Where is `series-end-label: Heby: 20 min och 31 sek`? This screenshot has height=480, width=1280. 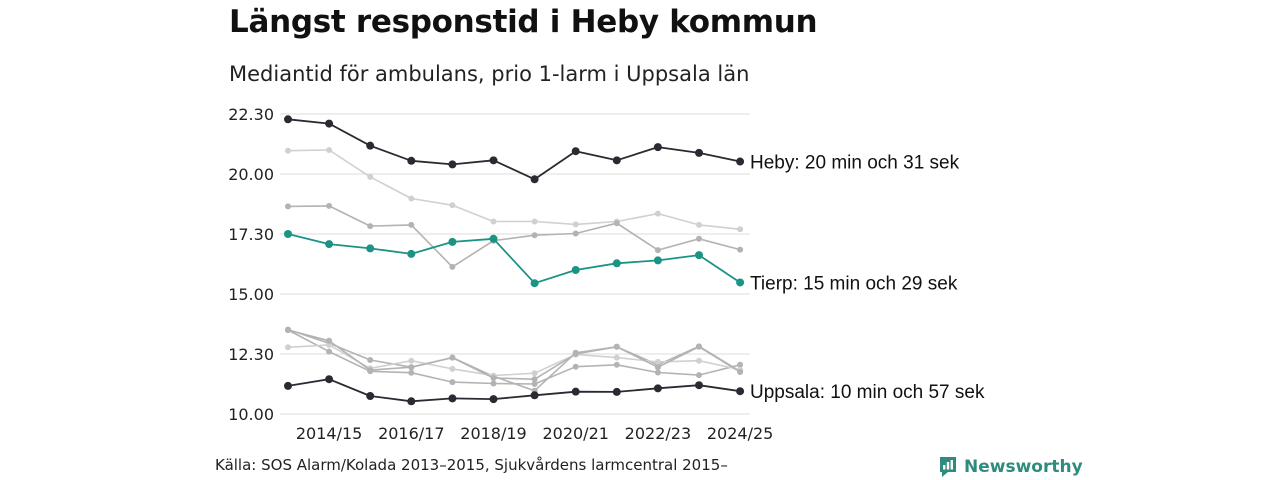
series-end-label: Heby: 20 min och 31 sek is located at coordinates (855, 163).